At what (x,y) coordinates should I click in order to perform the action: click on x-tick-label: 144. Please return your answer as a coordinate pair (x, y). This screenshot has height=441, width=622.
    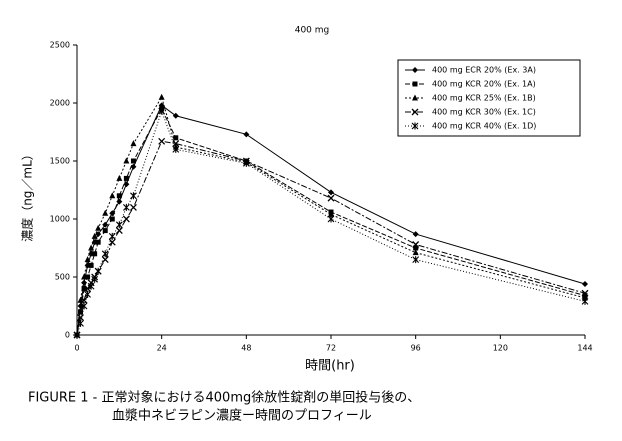
    Looking at the image, I should click on (584, 348).